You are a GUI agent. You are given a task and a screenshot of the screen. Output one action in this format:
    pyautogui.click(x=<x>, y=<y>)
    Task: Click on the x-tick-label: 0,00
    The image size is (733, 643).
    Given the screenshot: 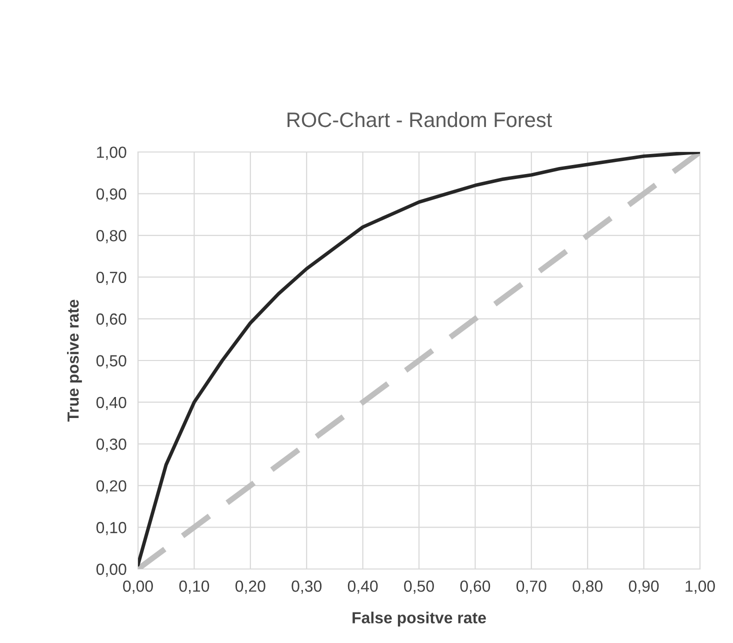 What is the action you would take?
    pyautogui.click(x=138, y=587)
    